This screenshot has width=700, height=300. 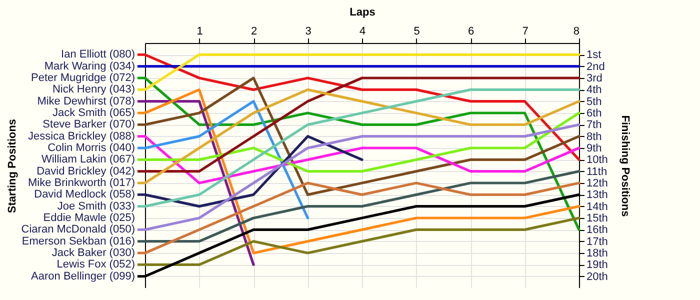 What do you see at coordinates (594, 90) in the screenshot?
I see `y2-tick-label: 4th` at bounding box center [594, 90].